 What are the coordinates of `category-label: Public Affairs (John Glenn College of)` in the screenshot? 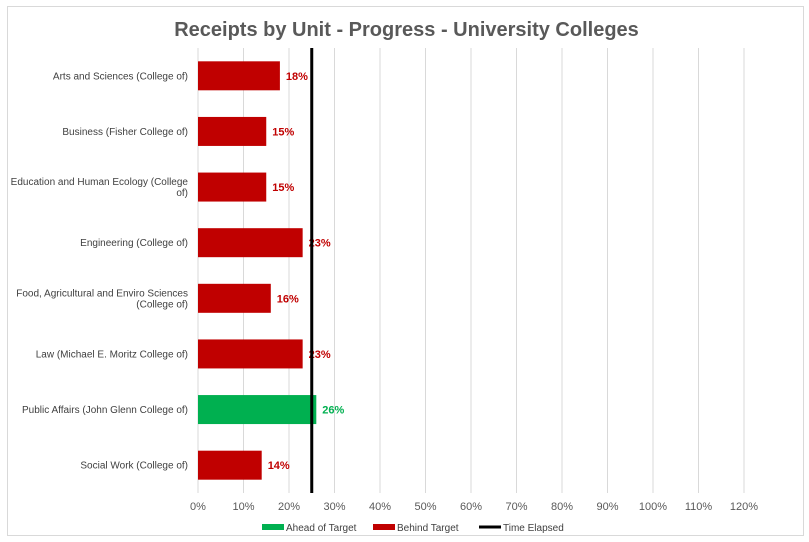 It's located at (105, 410).